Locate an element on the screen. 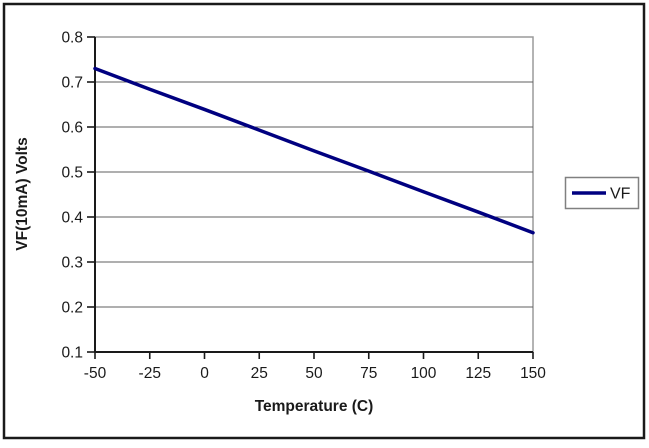 This screenshot has width=649, height=448. x-tick-label-150: 150 is located at coordinates (533, 373).